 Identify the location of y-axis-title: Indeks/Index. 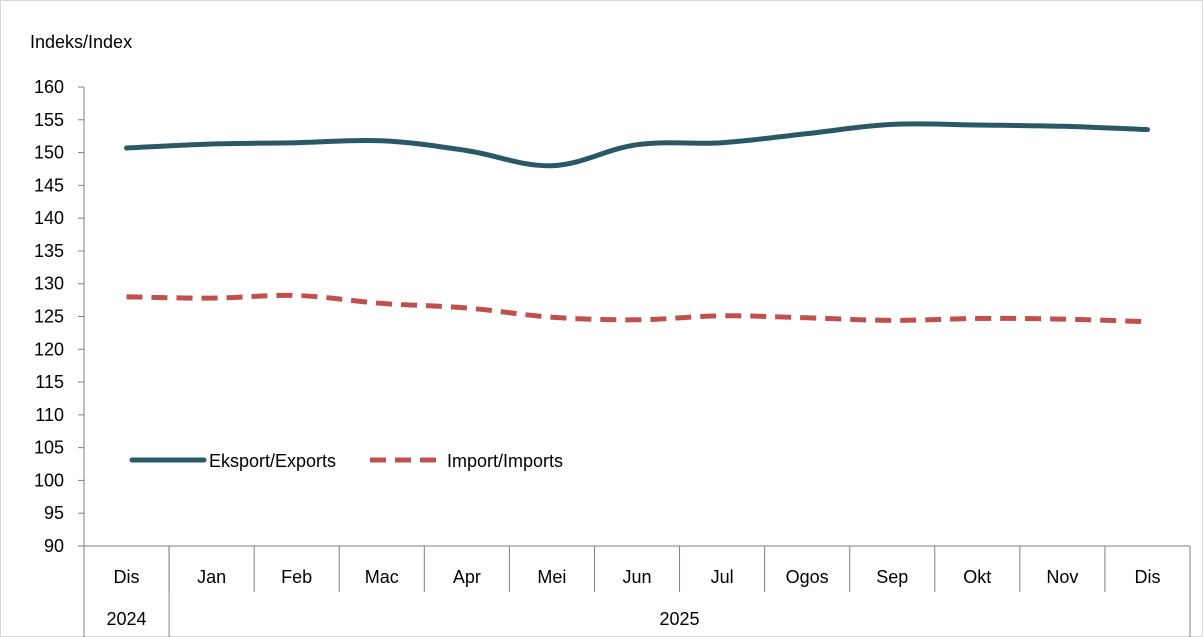
(81, 42).